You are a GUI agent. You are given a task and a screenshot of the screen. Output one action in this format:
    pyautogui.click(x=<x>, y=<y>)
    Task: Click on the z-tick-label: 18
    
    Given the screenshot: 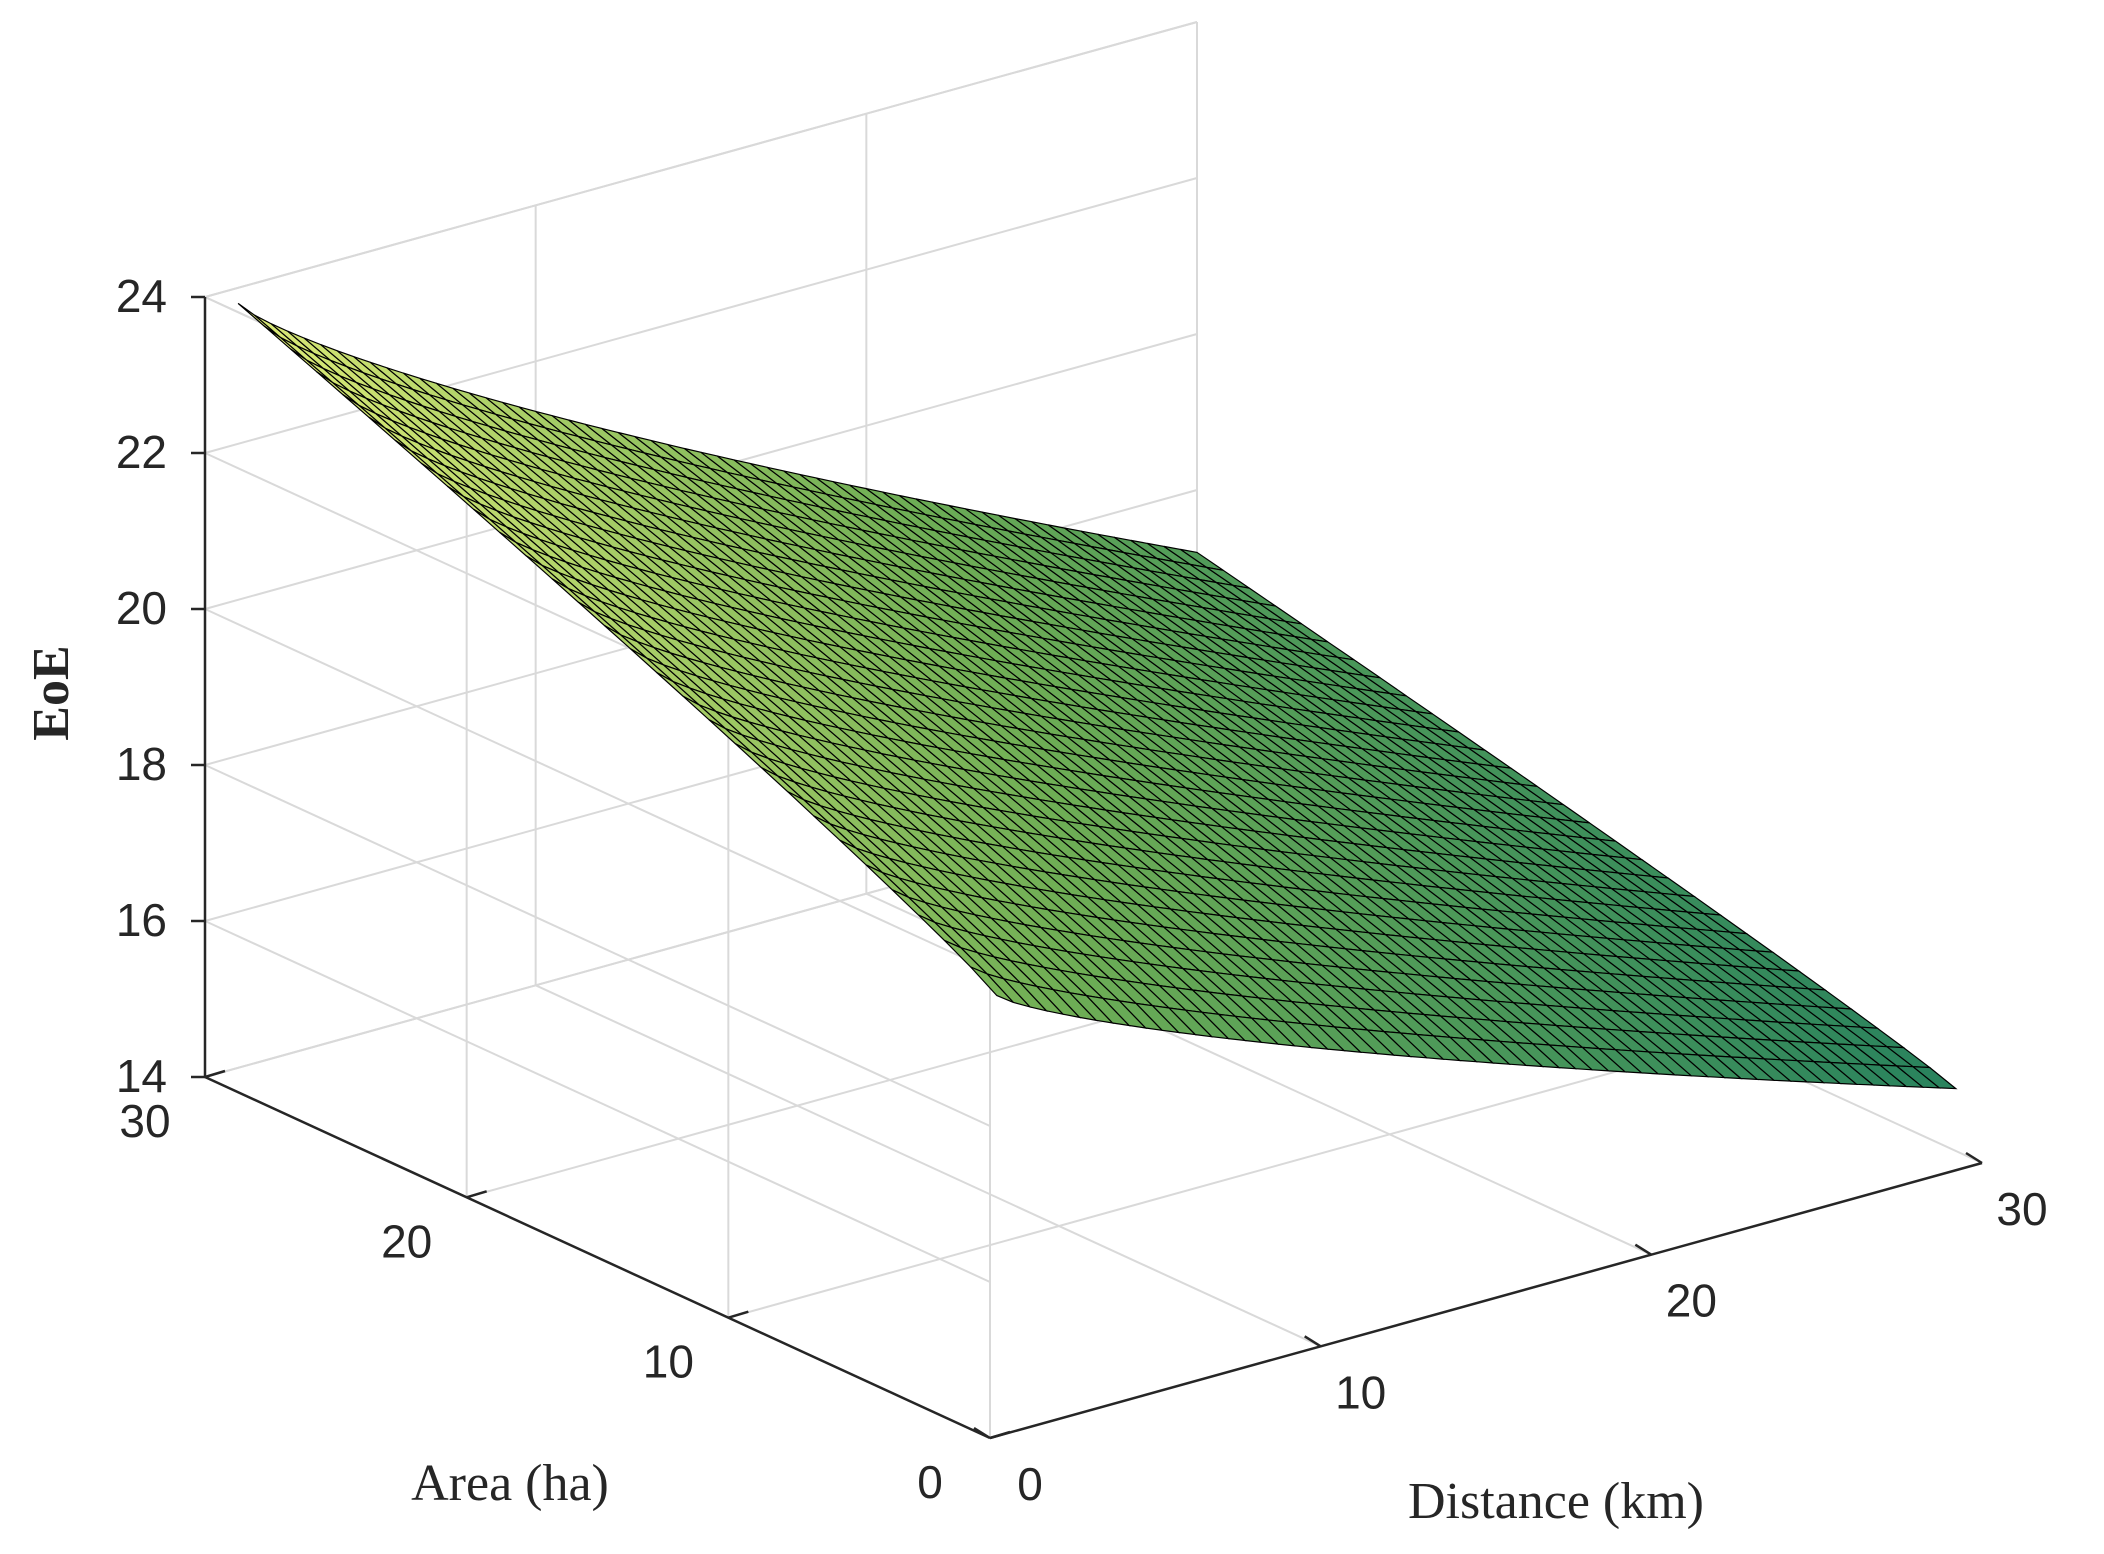 What is the action you would take?
    pyautogui.click(x=141, y=764)
    